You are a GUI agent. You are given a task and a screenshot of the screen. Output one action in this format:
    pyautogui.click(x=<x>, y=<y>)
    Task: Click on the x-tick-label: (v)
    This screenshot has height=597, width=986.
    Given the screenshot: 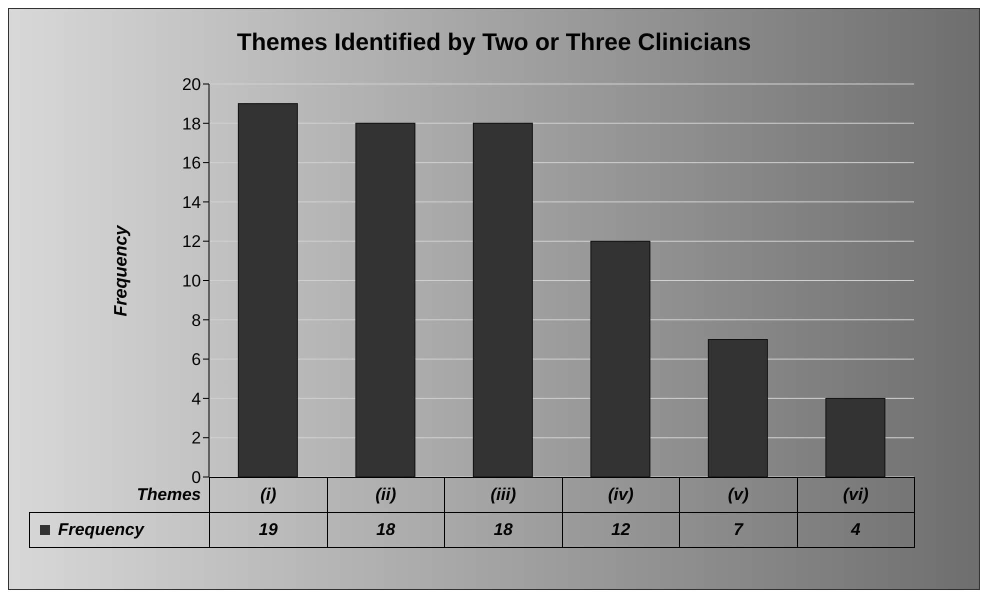 What is the action you would take?
    pyautogui.click(x=738, y=495)
    